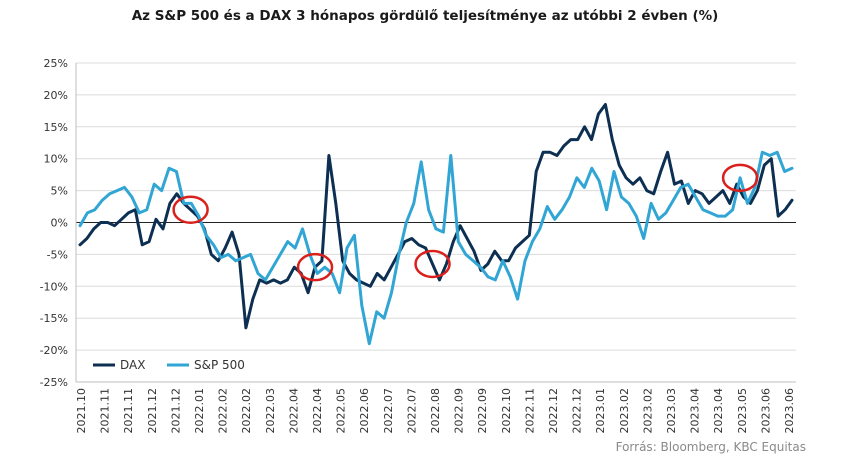 The width and height of the screenshot is (850, 461). I want to click on x-tick-label: 2021.10, so click(81, 411).